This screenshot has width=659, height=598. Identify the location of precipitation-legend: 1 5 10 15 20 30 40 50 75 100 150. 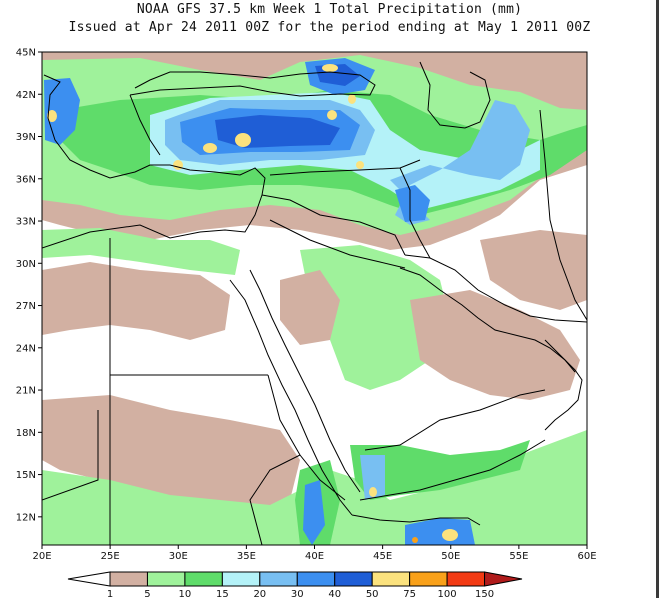
(295, 584).